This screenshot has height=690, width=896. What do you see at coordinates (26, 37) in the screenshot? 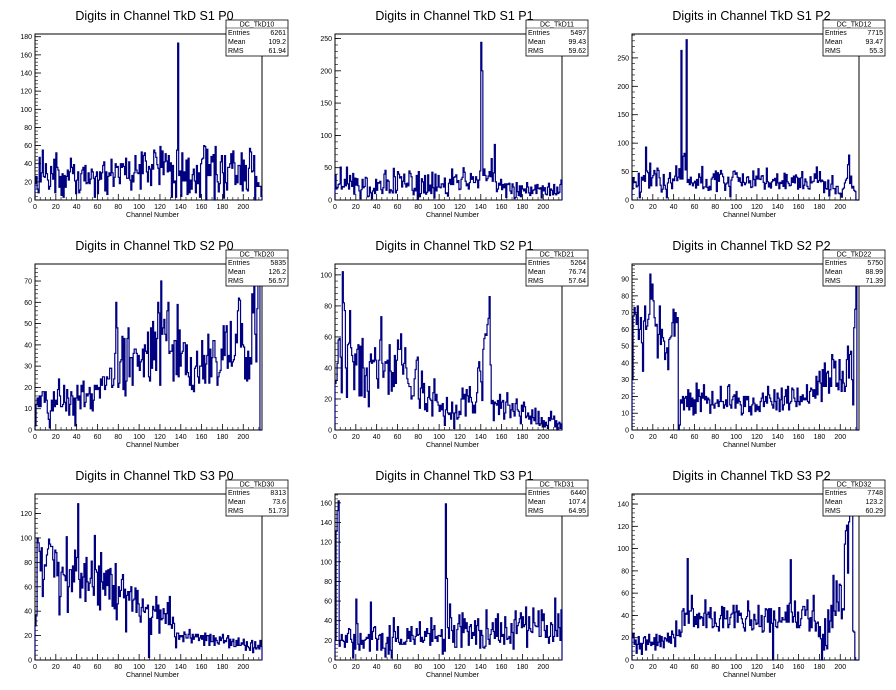
I see `y-tick-label: 180` at bounding box center [26, 37].